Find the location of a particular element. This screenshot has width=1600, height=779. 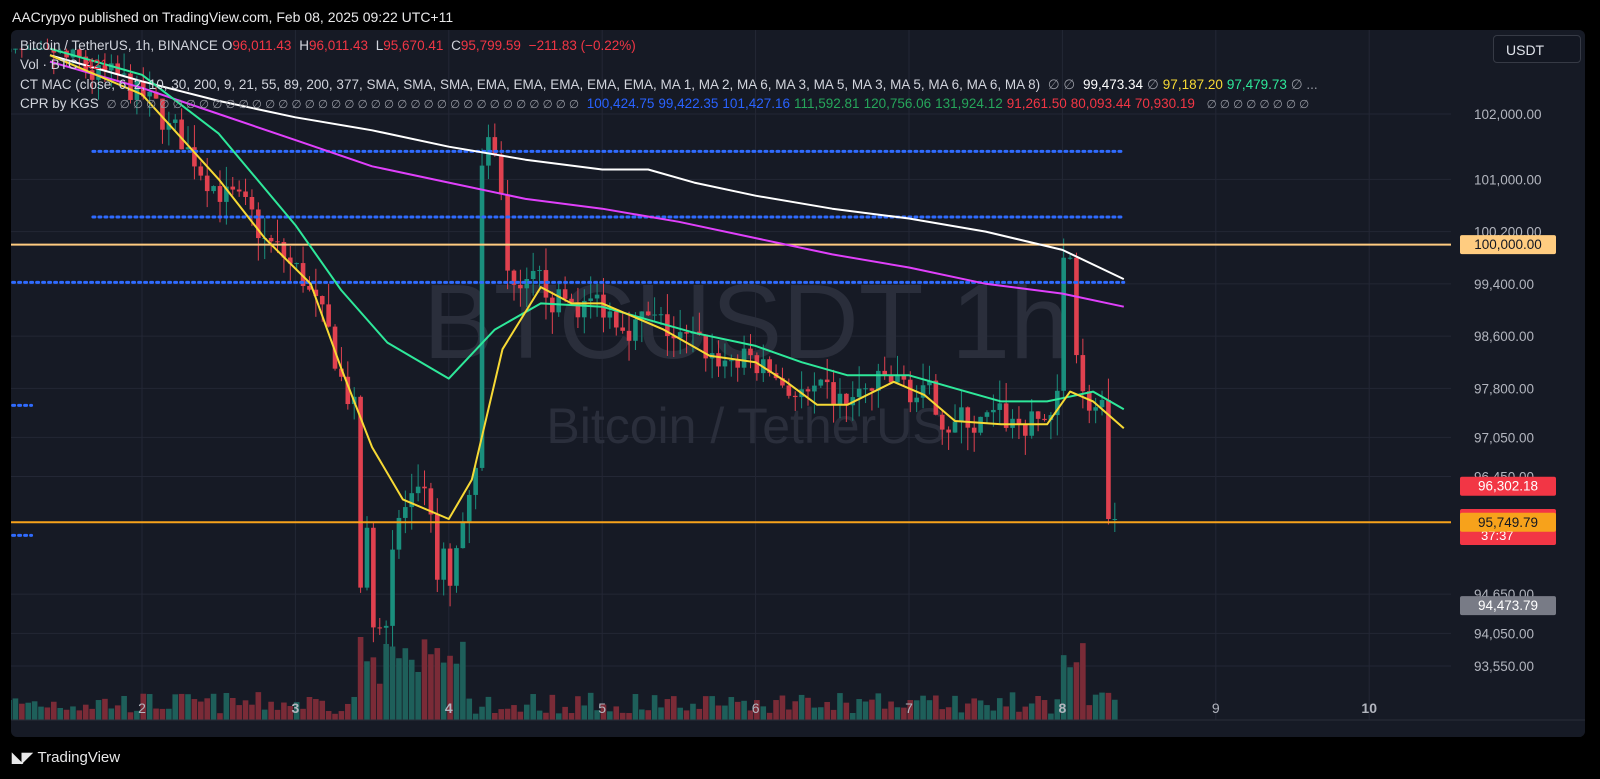

price-tag-label-4: 94,473.79 is located at coordinates (1508, 605).